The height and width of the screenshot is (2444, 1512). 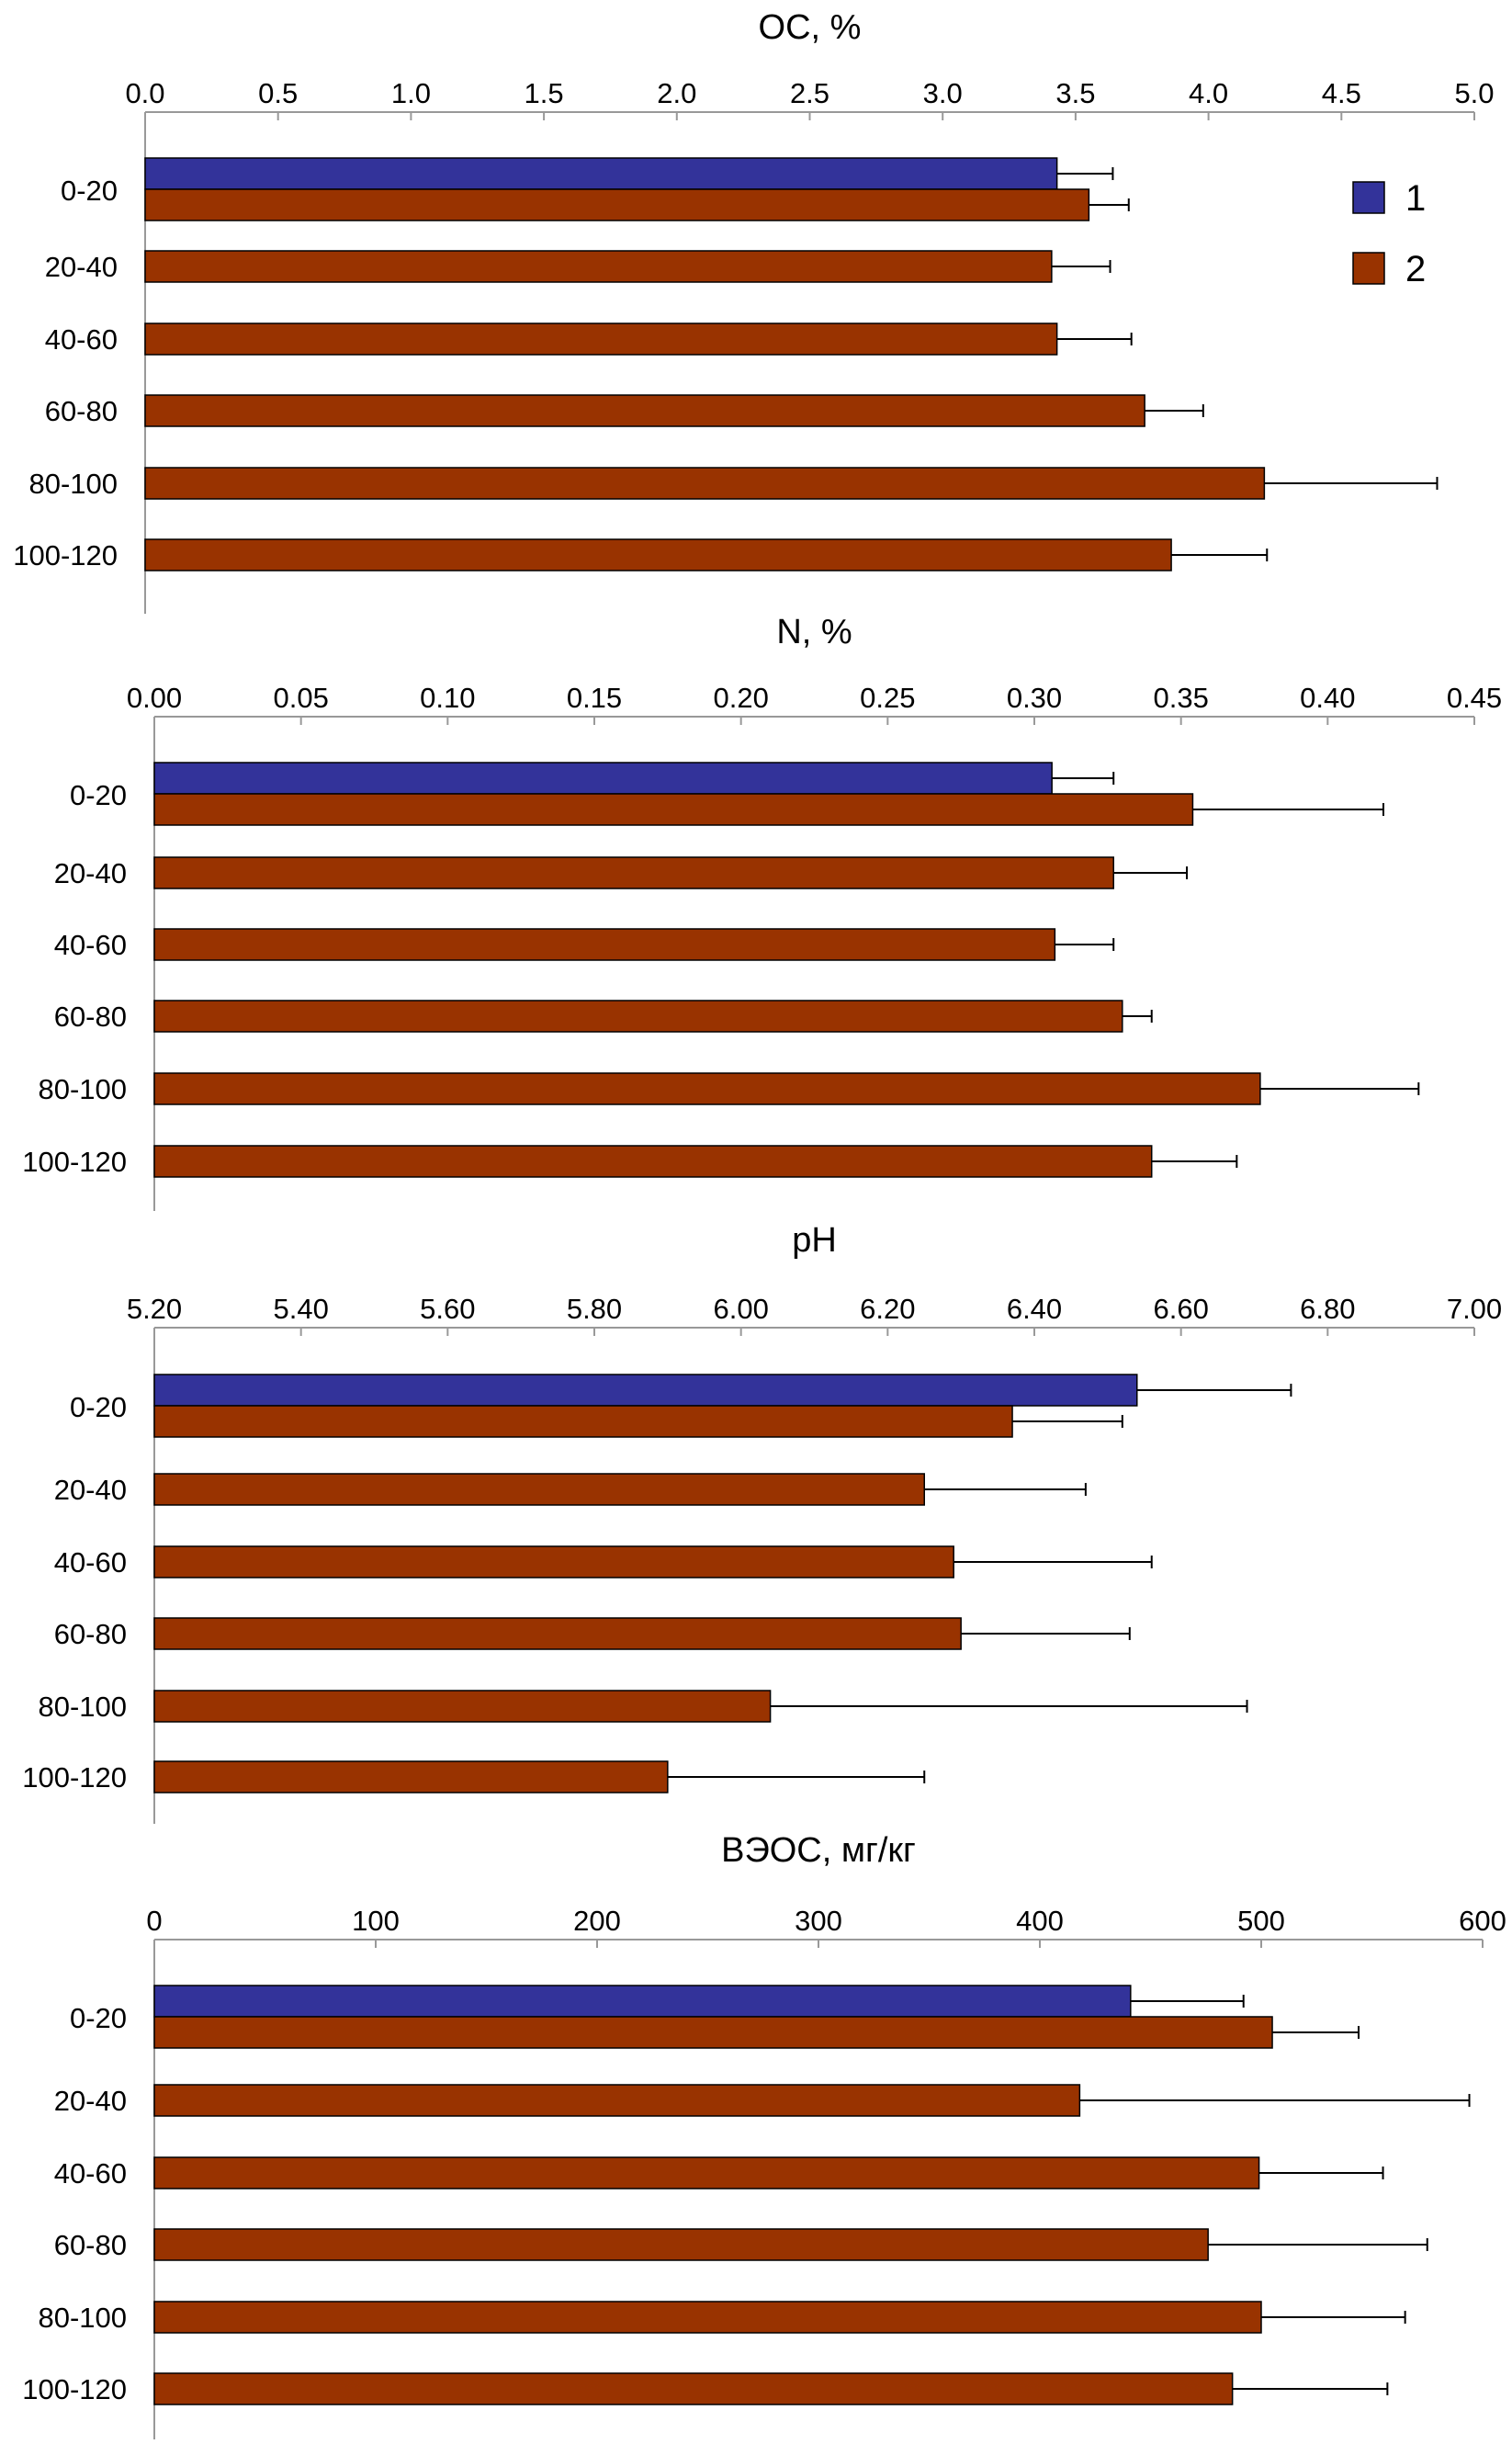 I want to click on x-tick-label: 0.30, so click(x=1034, y=698).